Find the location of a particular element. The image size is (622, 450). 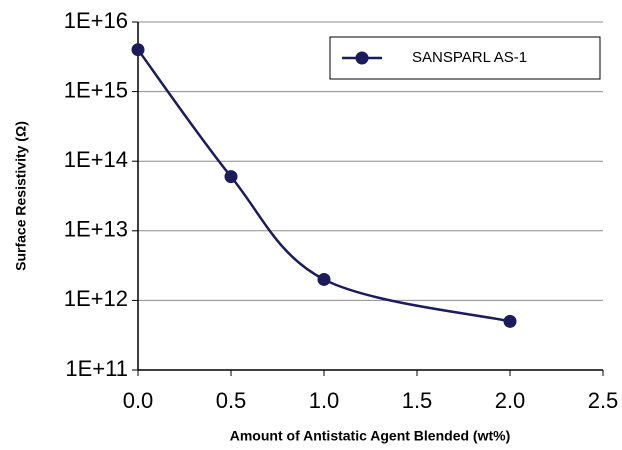

x-tick-label: 1.0 is located at coordinates (324, 400).